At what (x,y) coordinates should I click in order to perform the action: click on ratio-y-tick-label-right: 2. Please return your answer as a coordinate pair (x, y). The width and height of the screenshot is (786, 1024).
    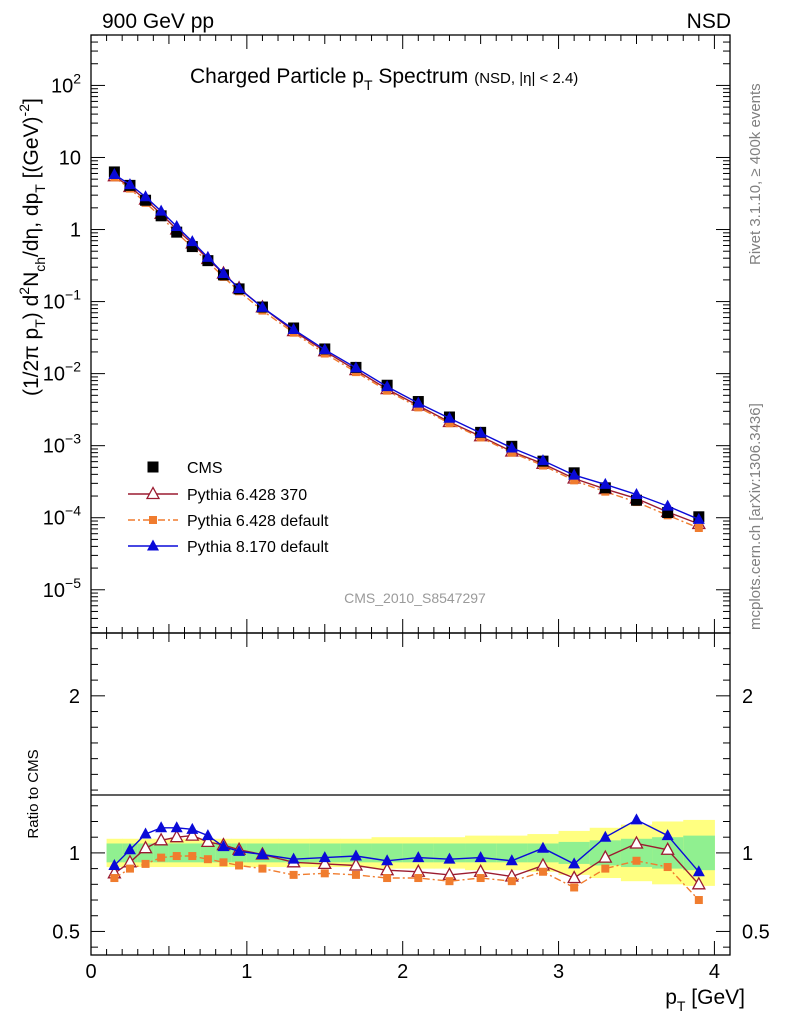
    Looking at the image, I should click on (747, 697).